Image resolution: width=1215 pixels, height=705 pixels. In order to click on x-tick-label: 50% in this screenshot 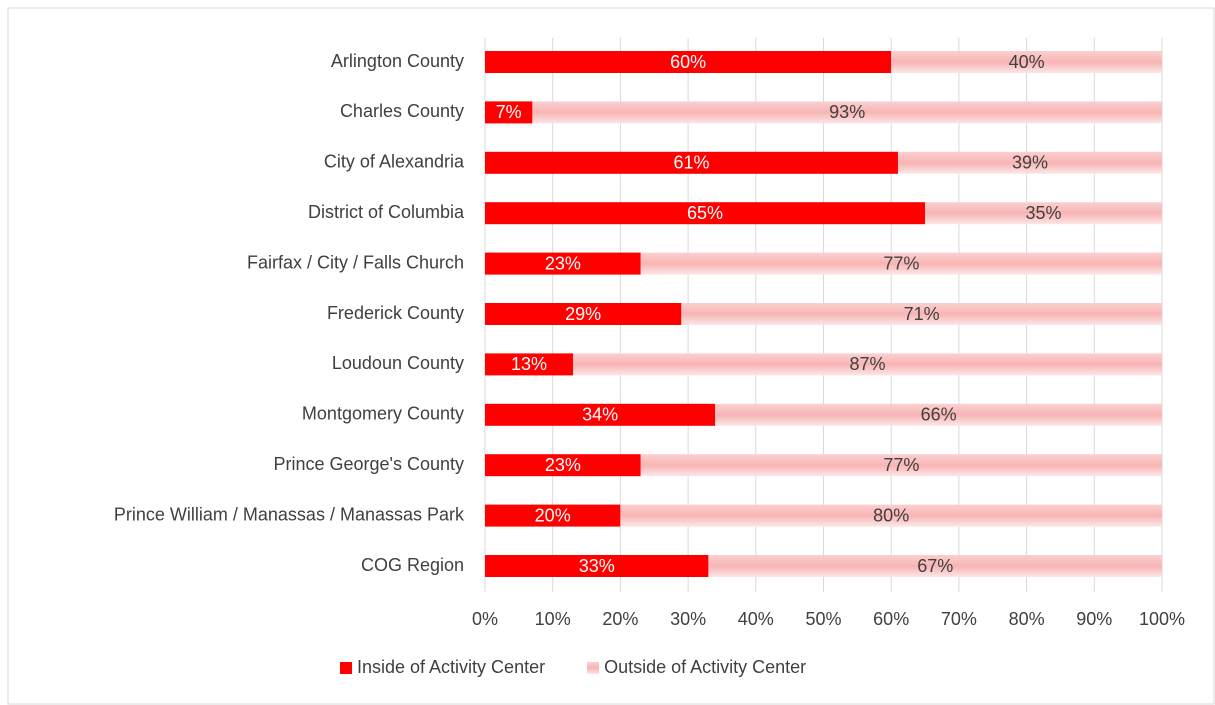, I will do `click(823, 619)`.